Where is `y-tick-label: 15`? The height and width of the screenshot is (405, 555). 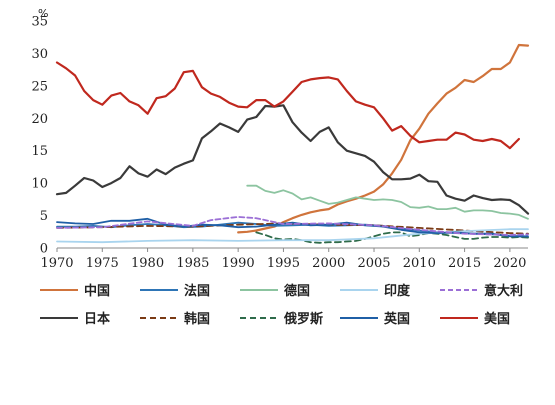
y-tick-label: 15 is located at coordinates (39, 151).